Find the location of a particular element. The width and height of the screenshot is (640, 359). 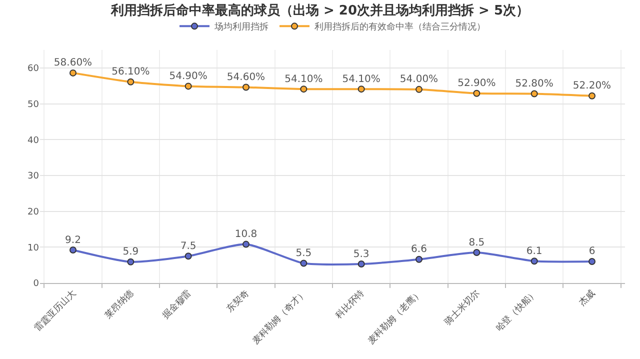

x-tick-label: 东契奇 is located at coordinates (238, 301).